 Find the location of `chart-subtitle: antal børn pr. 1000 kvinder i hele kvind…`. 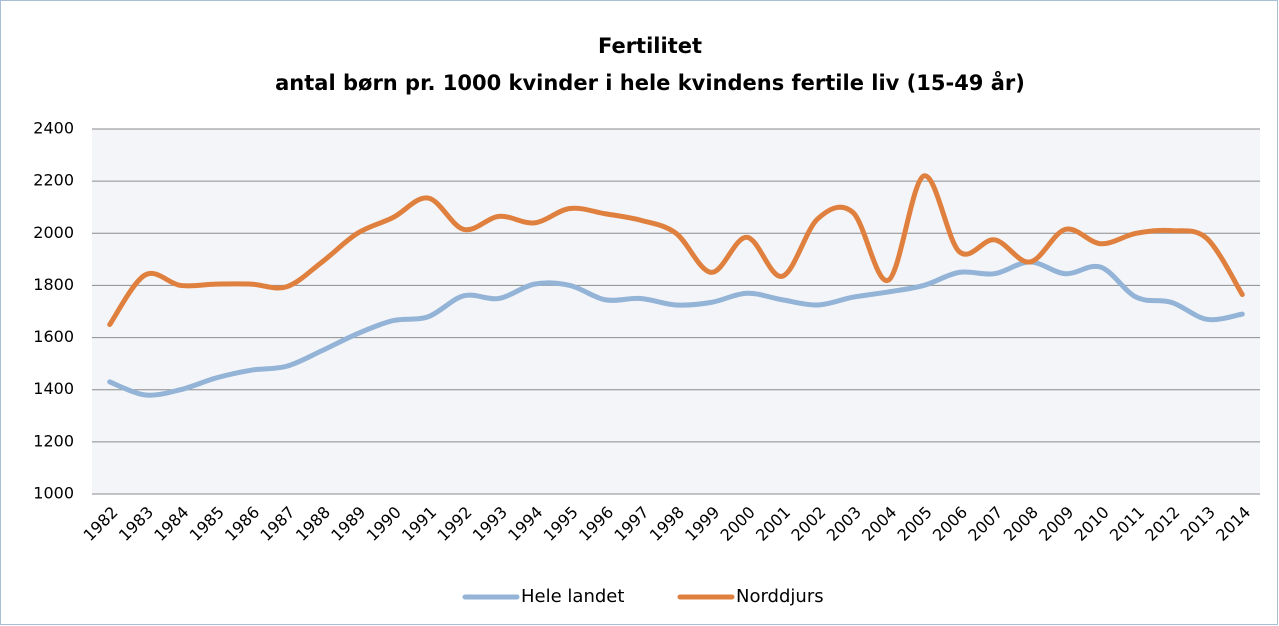

chart-subtitle: antal børn pr. 1000 kvinder i hele kvind… is located at coordinates (650, 82).